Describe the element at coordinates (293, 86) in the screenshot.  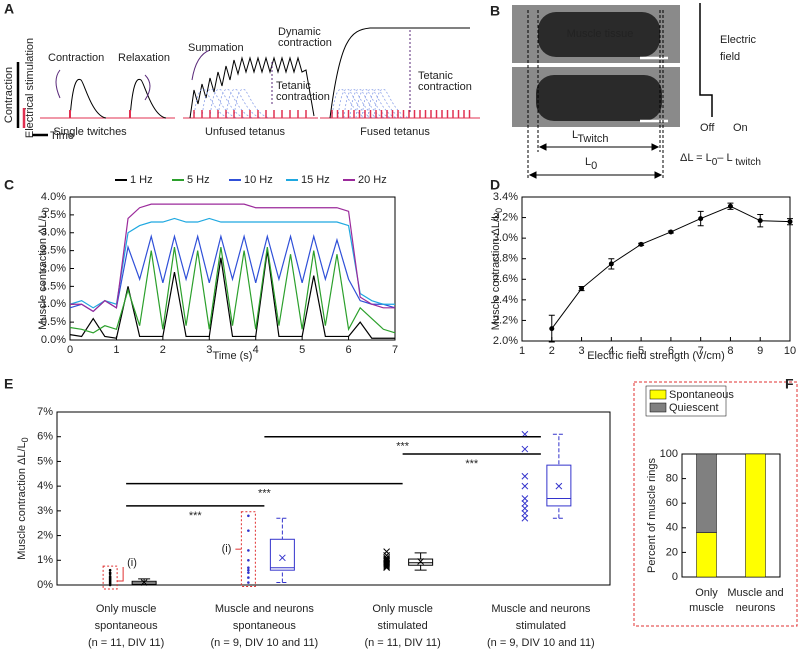
I see `schematic-label: Tetanic` at that location.